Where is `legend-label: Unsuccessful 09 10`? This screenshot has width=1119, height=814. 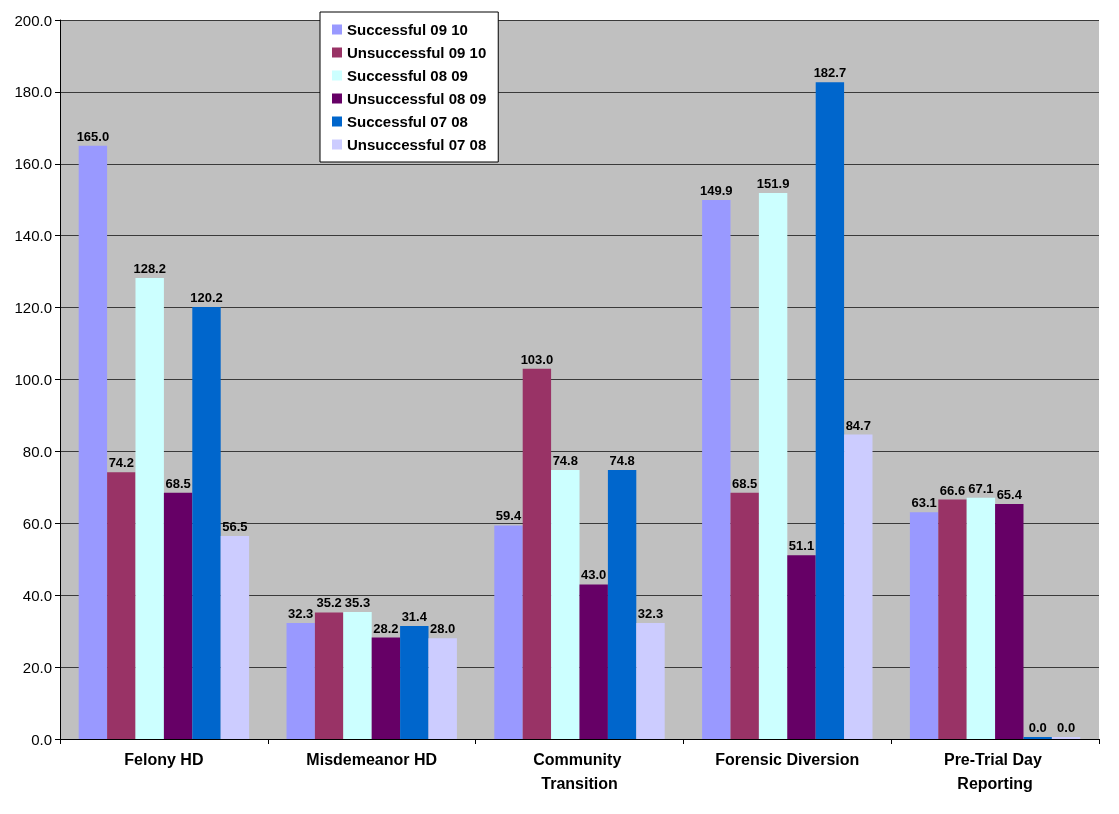 legend-label: Unsuccessful 09 10 is located at coordinates (417, 52).